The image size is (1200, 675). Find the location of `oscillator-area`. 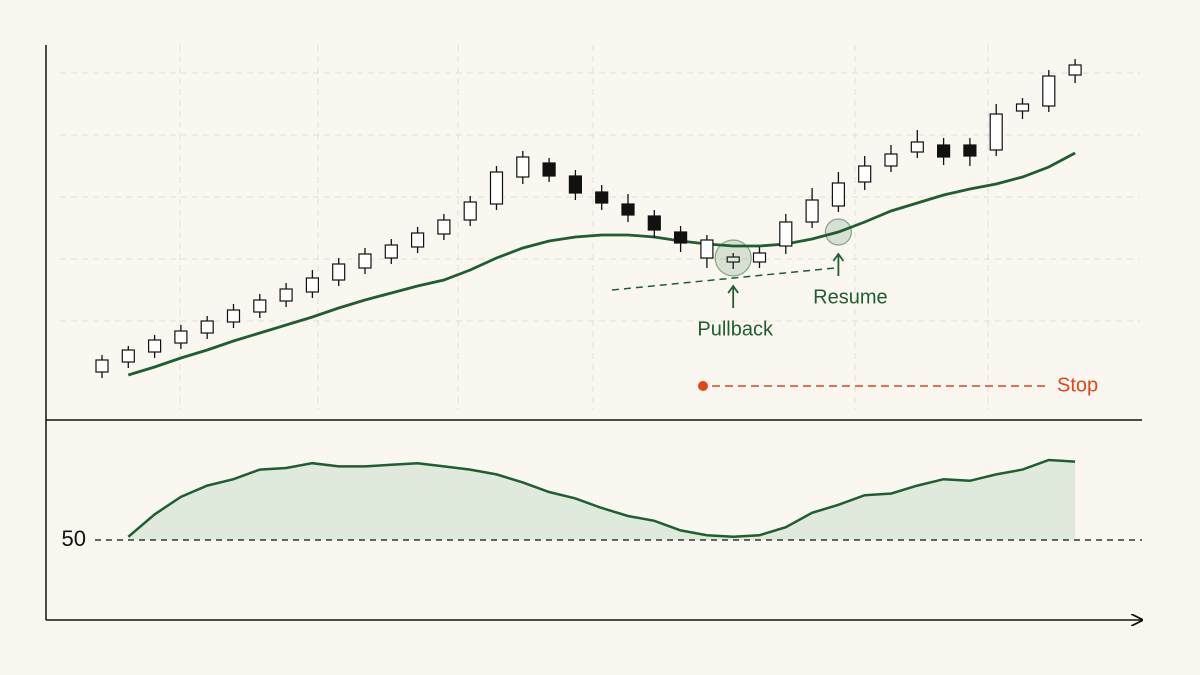

oscillator-area is located at coordinates (602, 500).